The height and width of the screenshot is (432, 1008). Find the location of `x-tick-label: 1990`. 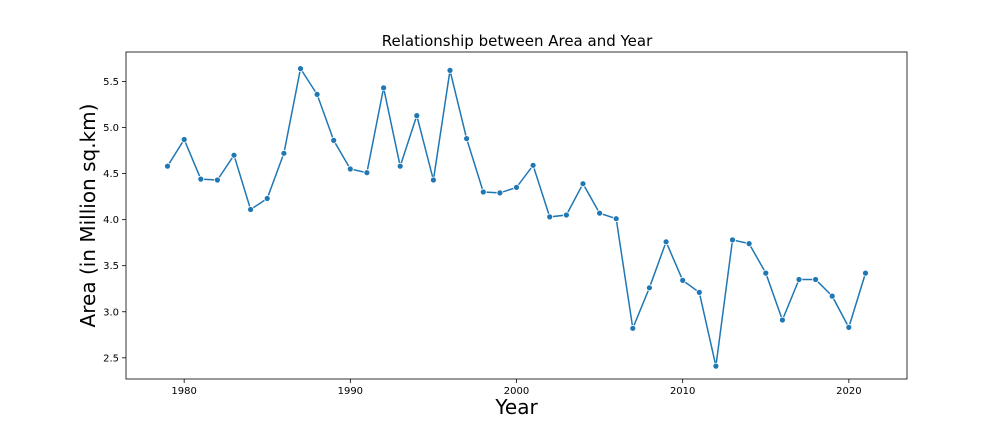

x-tick-label: 1990 is located at coordinates (350, 391).